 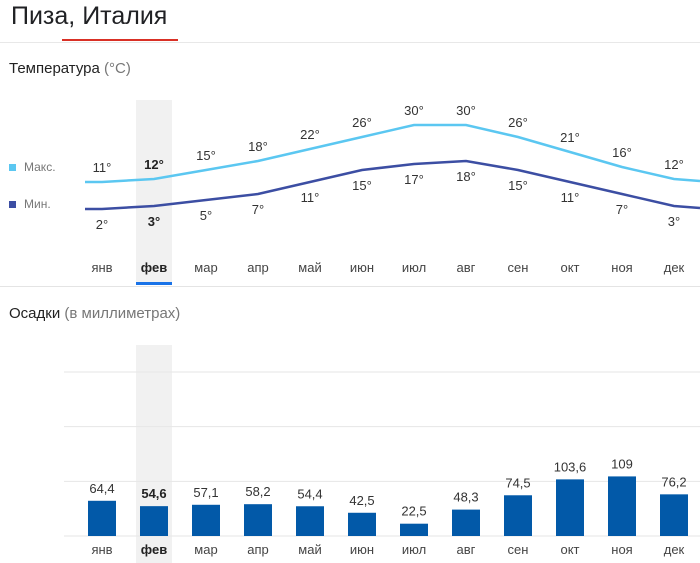 What do you see at coordinates (102, 224) in the screenshot?
I see `min-temp-label: 2°` at bounding box center [102, 224].